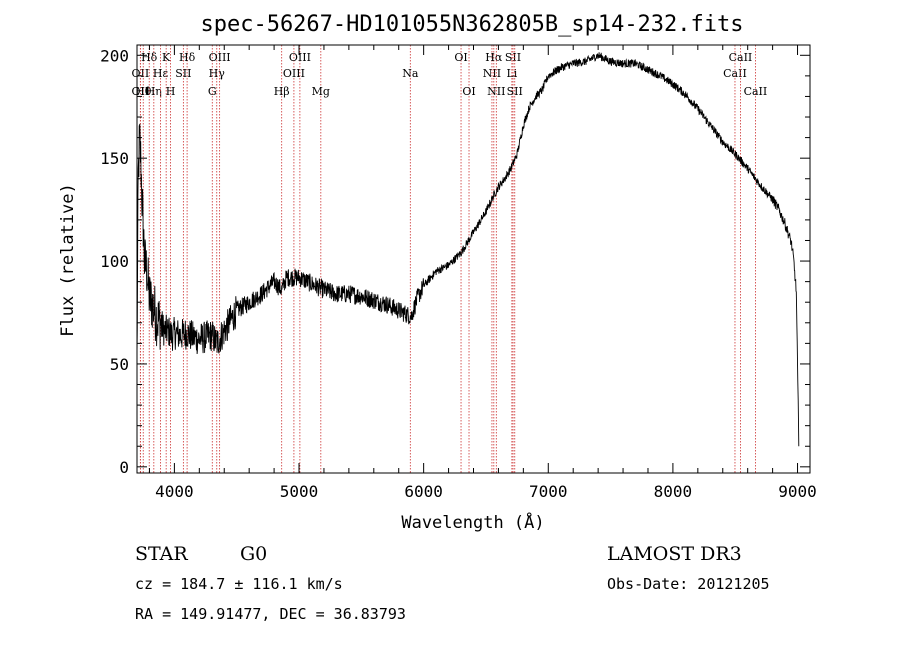 This screenshot has height=649, width=900. Describe the element at coordinates (673, 491) in the screenshot. I see `x-tick-label-8000: 8000` at that location.